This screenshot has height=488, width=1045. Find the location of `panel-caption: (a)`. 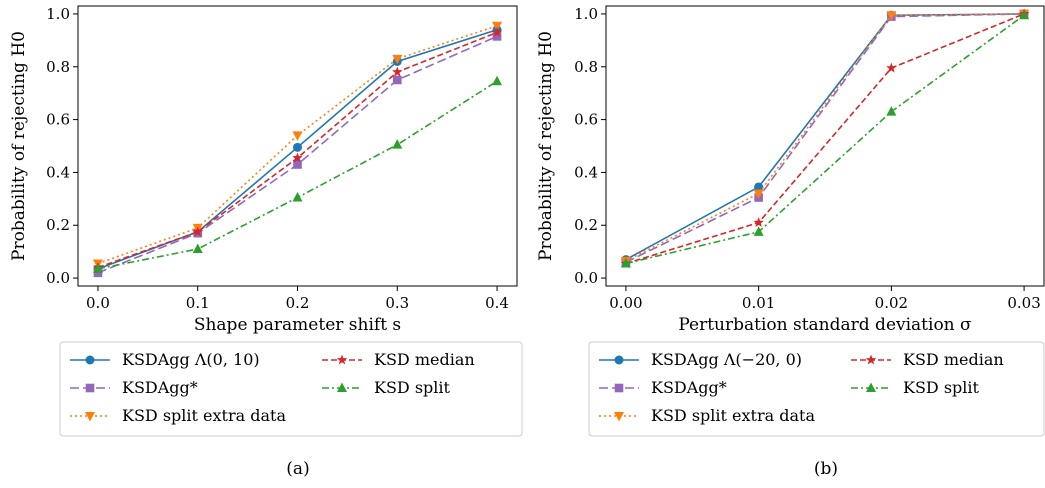

panel-caption: (a) is located at coordinates (297, 469).